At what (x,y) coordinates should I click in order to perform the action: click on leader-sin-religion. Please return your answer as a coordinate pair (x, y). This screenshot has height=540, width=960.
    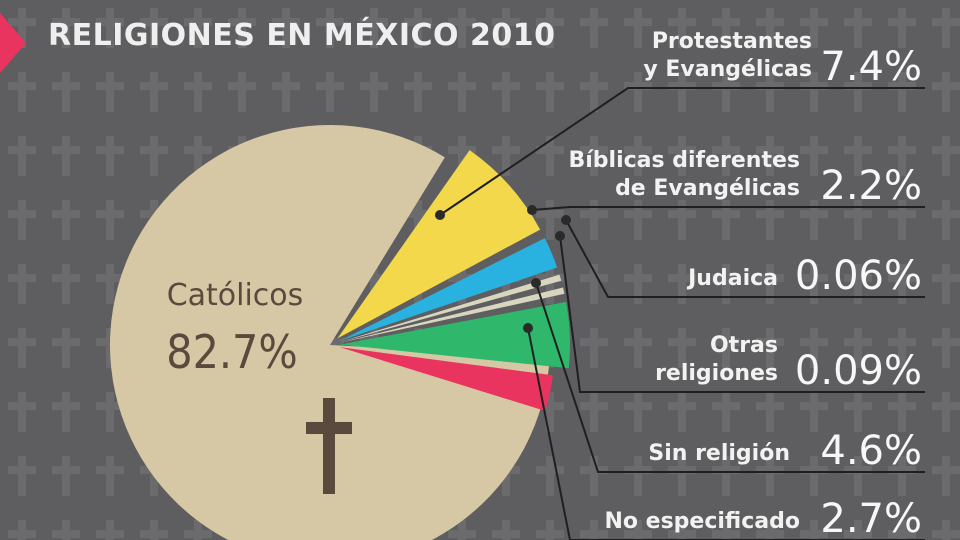
    Looking at the image, I should click on (730, 377).